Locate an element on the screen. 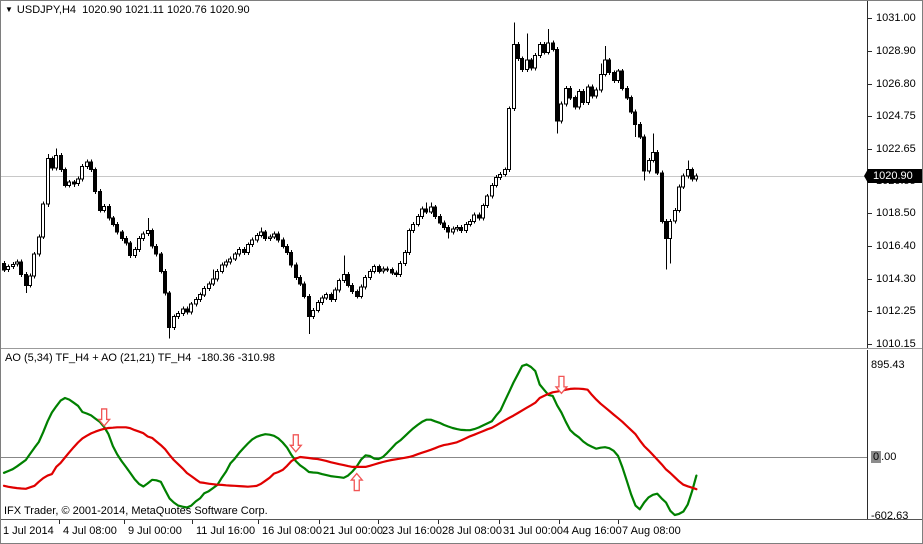 This screenshot has height=544, width=923. panel-splitter is located at coordinates (461, 348).